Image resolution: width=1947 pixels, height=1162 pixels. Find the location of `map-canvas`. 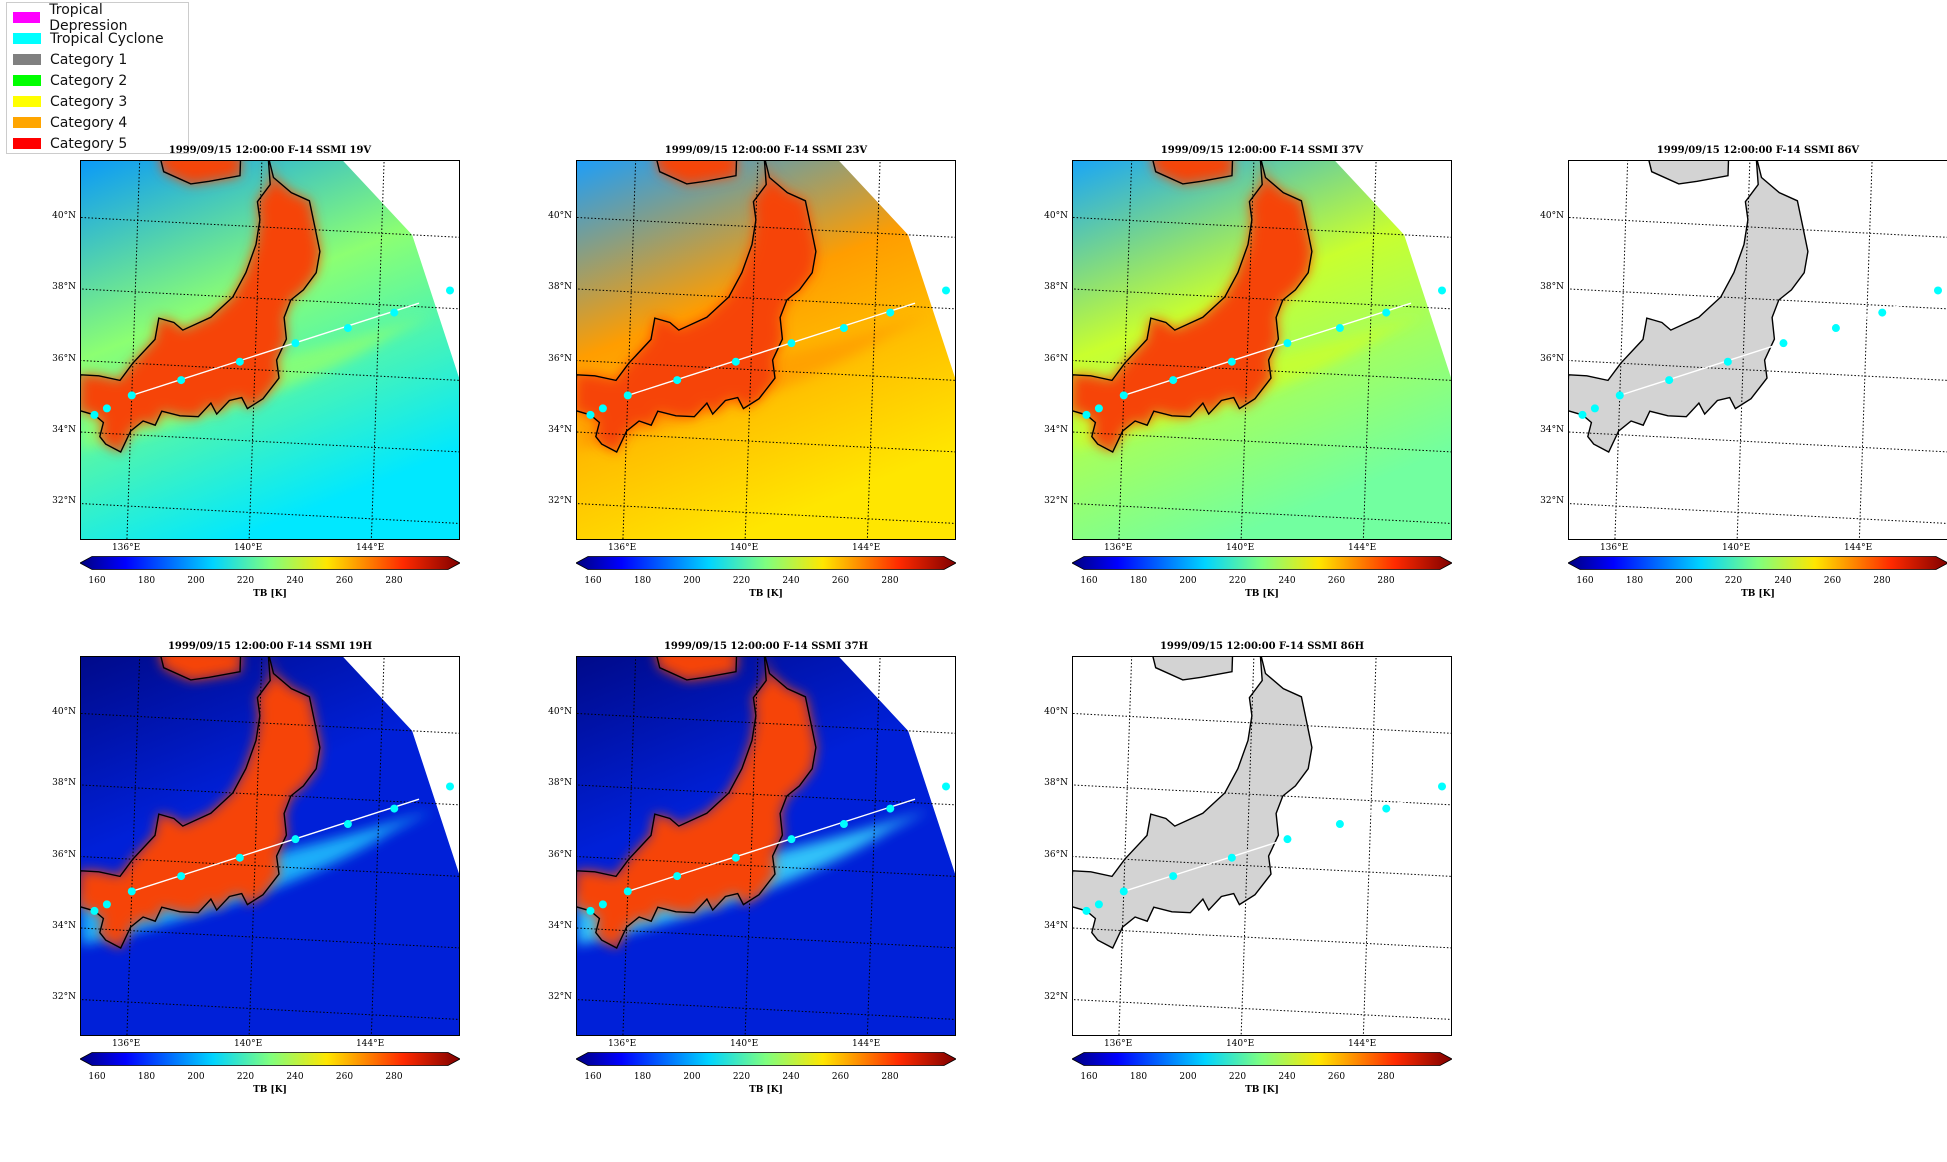

map-canvas is located at coordinates (1758, 350).